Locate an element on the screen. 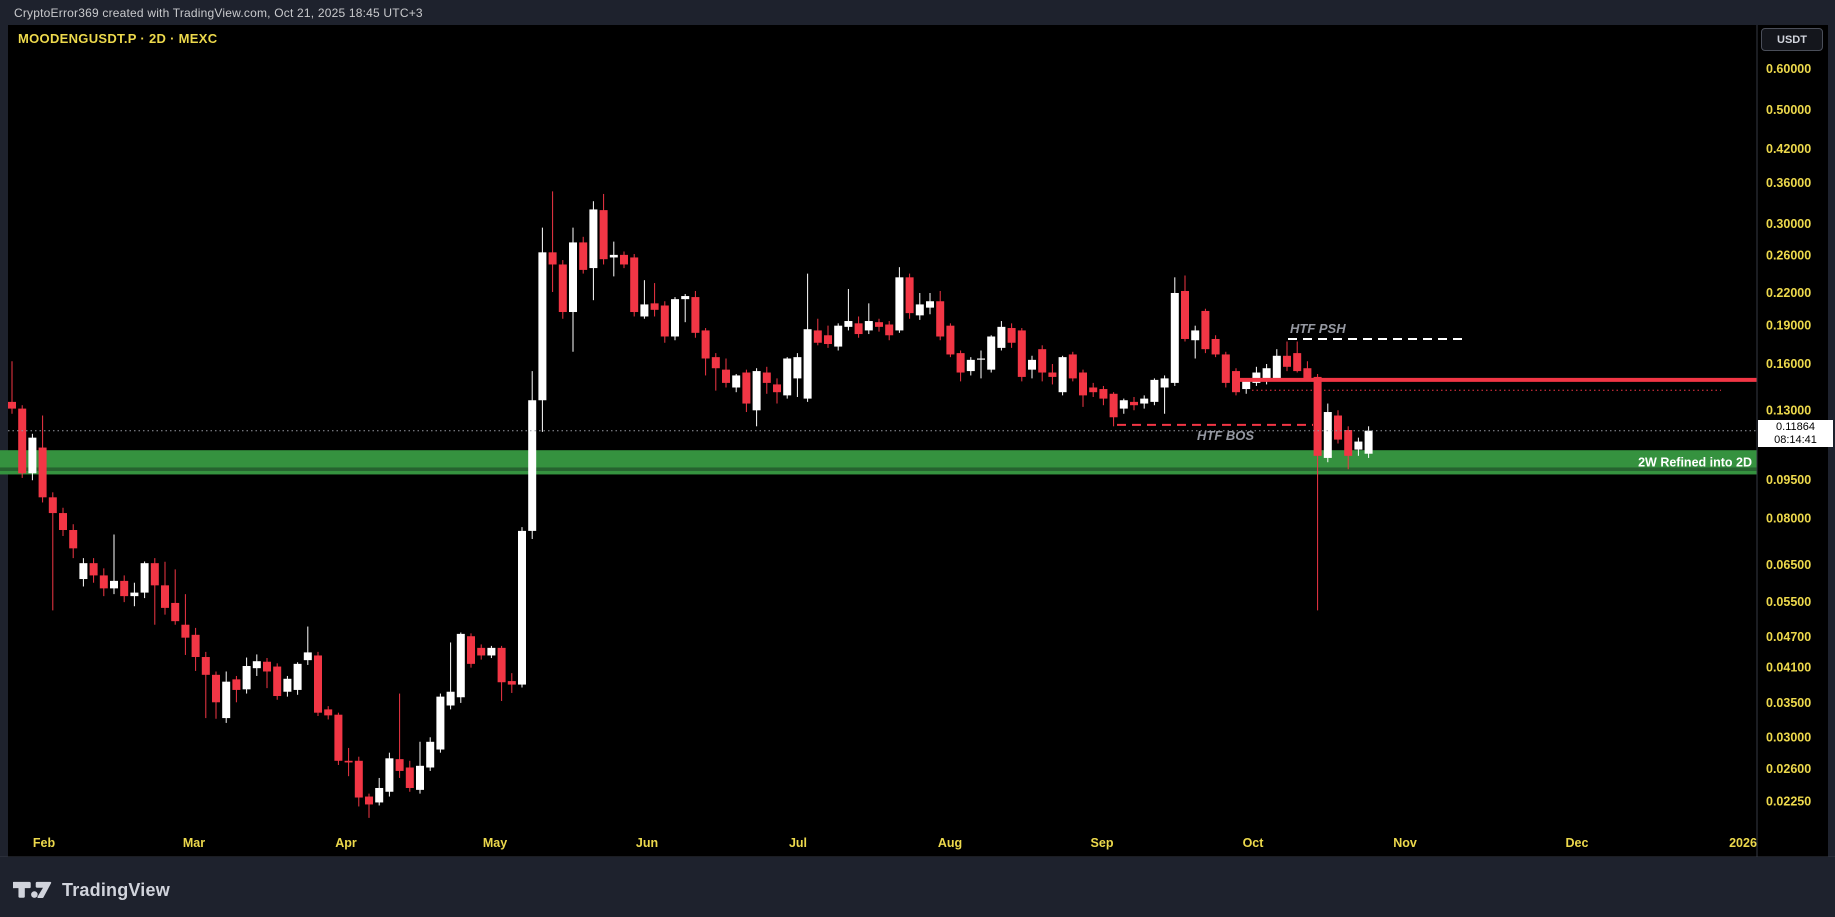  bar-countdown: 08:14:41 is located at coordinates (1795, 440).